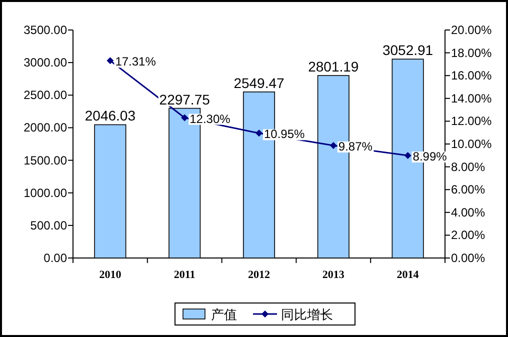 Image resolution: width=508 pixels, height=337 pixels. Describe the element at coordinates (46, 193) in the screenshot. I see `y-tick-label: 1000.00` at that location.